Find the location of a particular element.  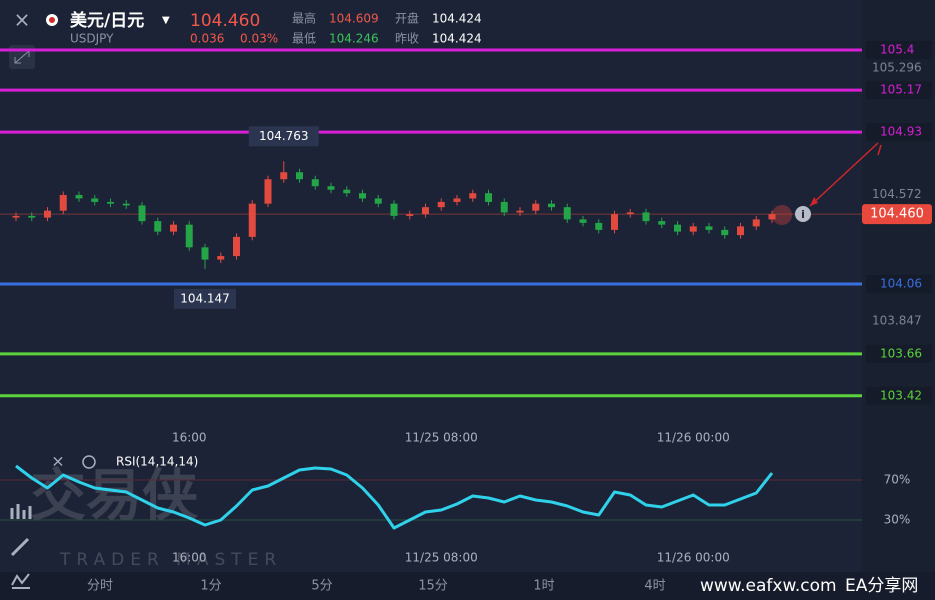

level-label: 105.17 is located at coordinates (901, 90).